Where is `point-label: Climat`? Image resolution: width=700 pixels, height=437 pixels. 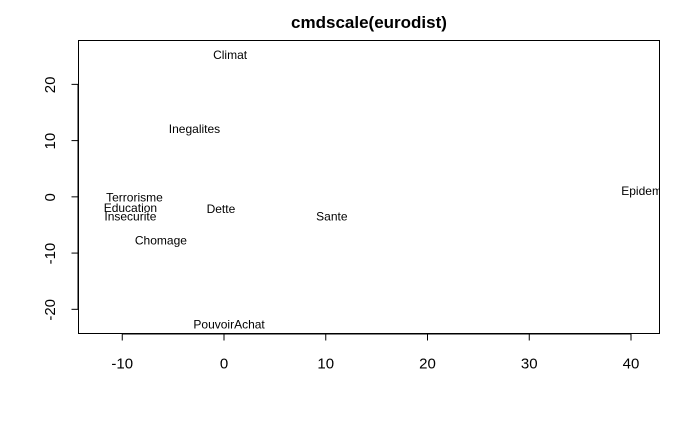
point-label: Climat is located at coordinates (230, 55).